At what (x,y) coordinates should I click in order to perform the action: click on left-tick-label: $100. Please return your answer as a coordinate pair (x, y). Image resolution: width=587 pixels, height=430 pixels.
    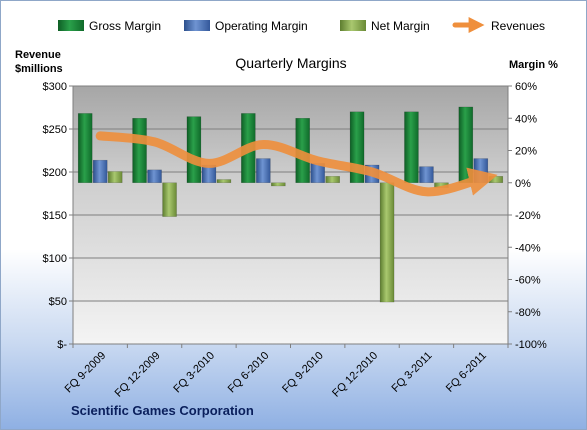
    Looking at the image, I should click on (55, 259).